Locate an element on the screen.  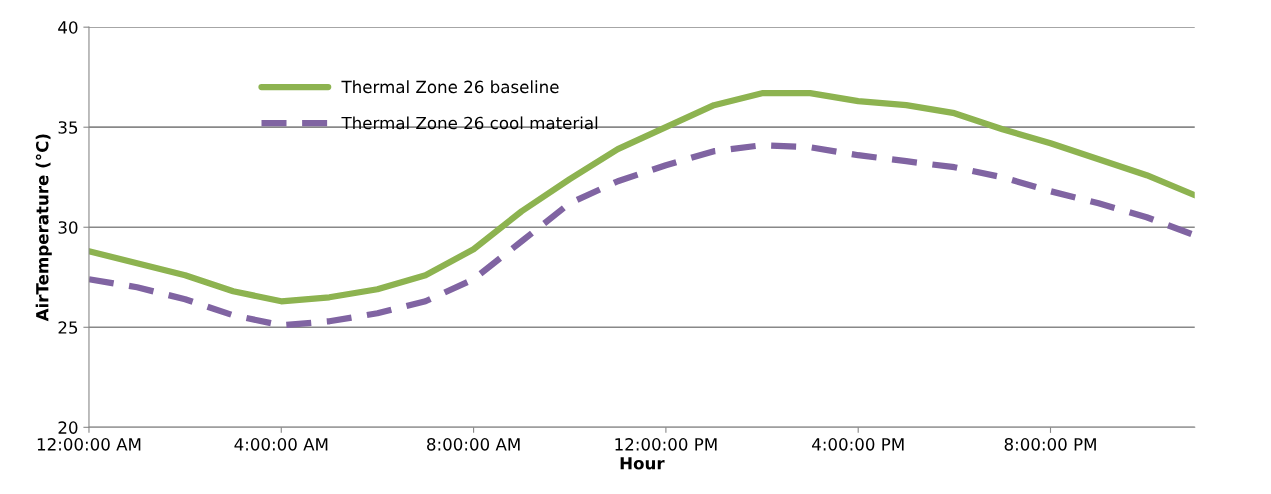
legend-label: Thermal Zone 26 cool material is located at coordinates (469, 123).